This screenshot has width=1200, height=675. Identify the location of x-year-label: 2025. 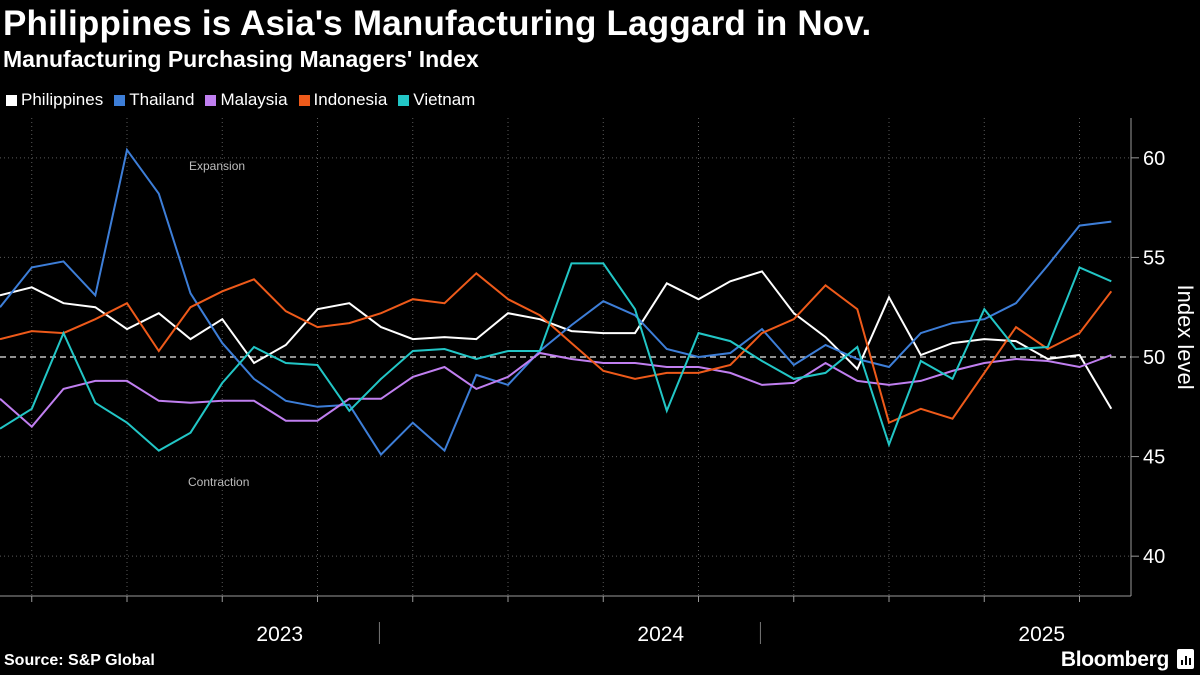
(1041, 634).